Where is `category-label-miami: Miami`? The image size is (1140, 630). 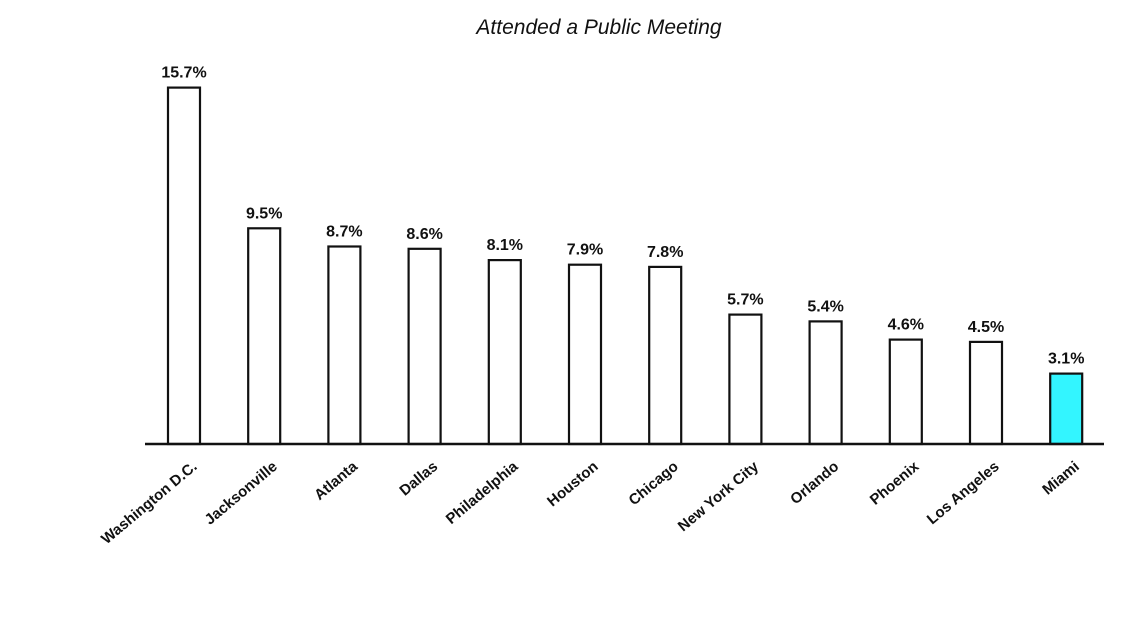 category-label-miami: Miami is located at coordinates (1060, 478).